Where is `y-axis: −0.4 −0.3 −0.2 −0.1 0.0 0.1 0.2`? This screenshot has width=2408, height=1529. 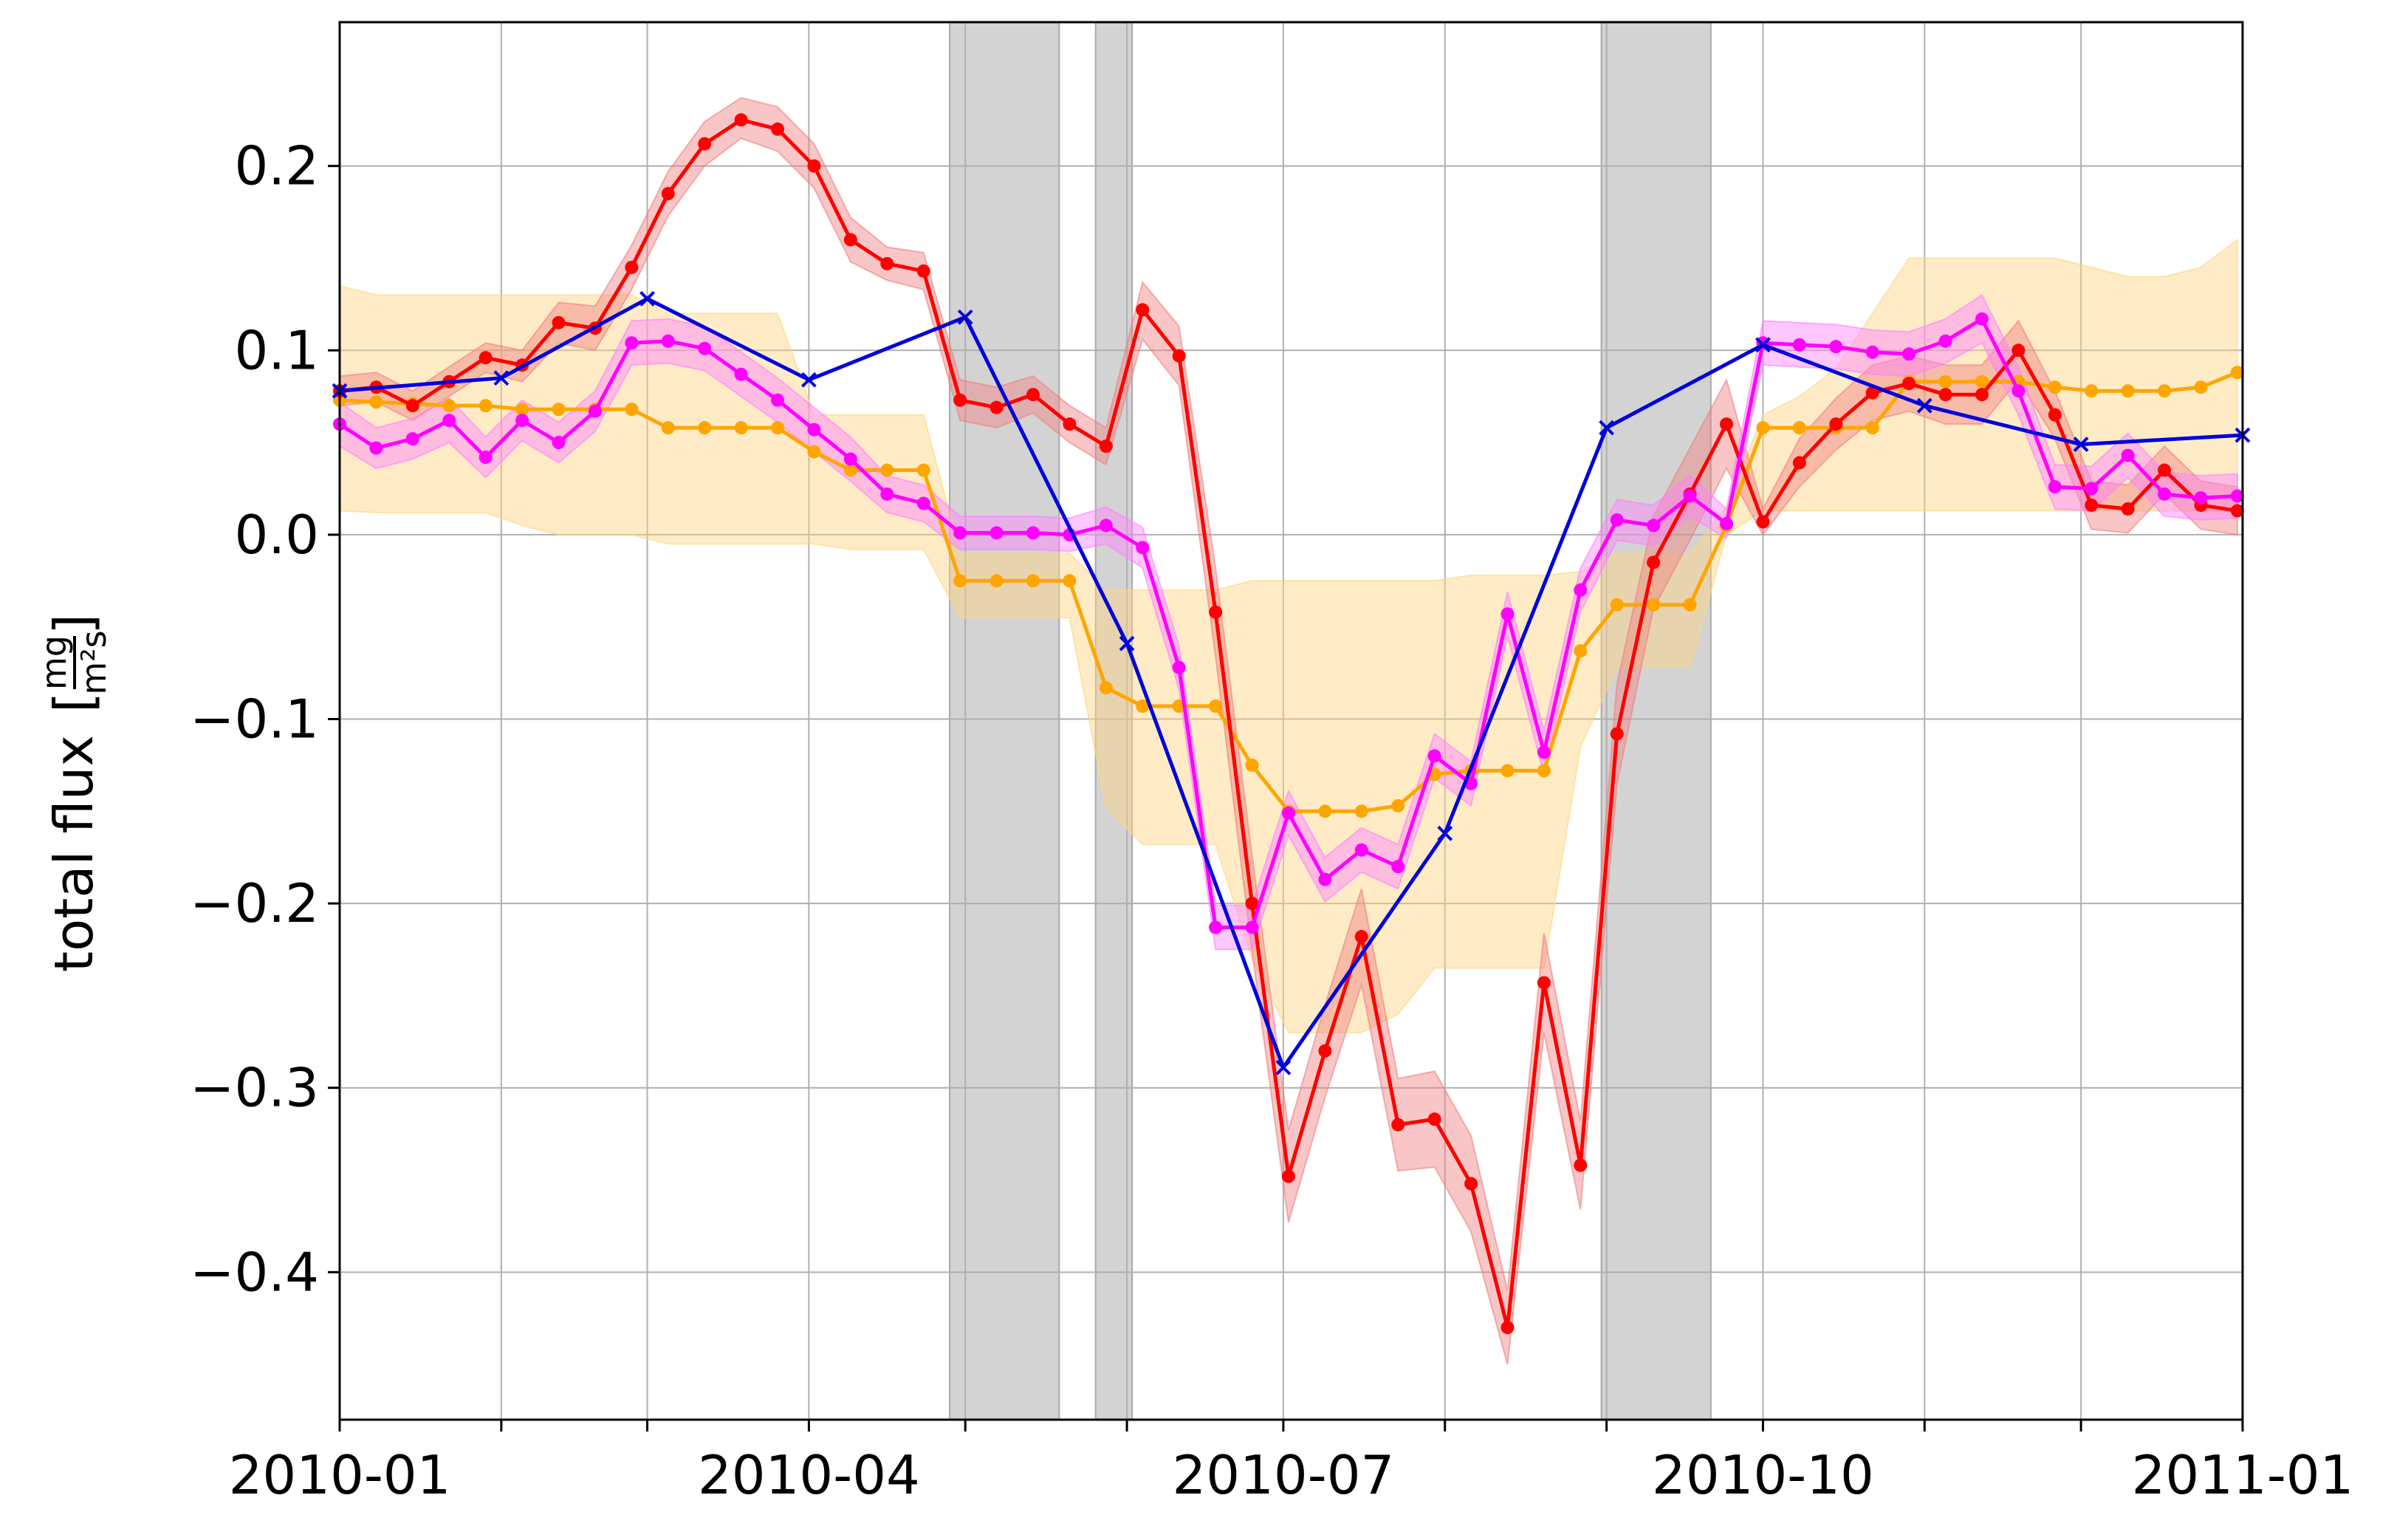 y-axis: −0.4 −0.3 −0.2 −0.1 0.0 0.1 0.2 is located at coordinates (265, 719).